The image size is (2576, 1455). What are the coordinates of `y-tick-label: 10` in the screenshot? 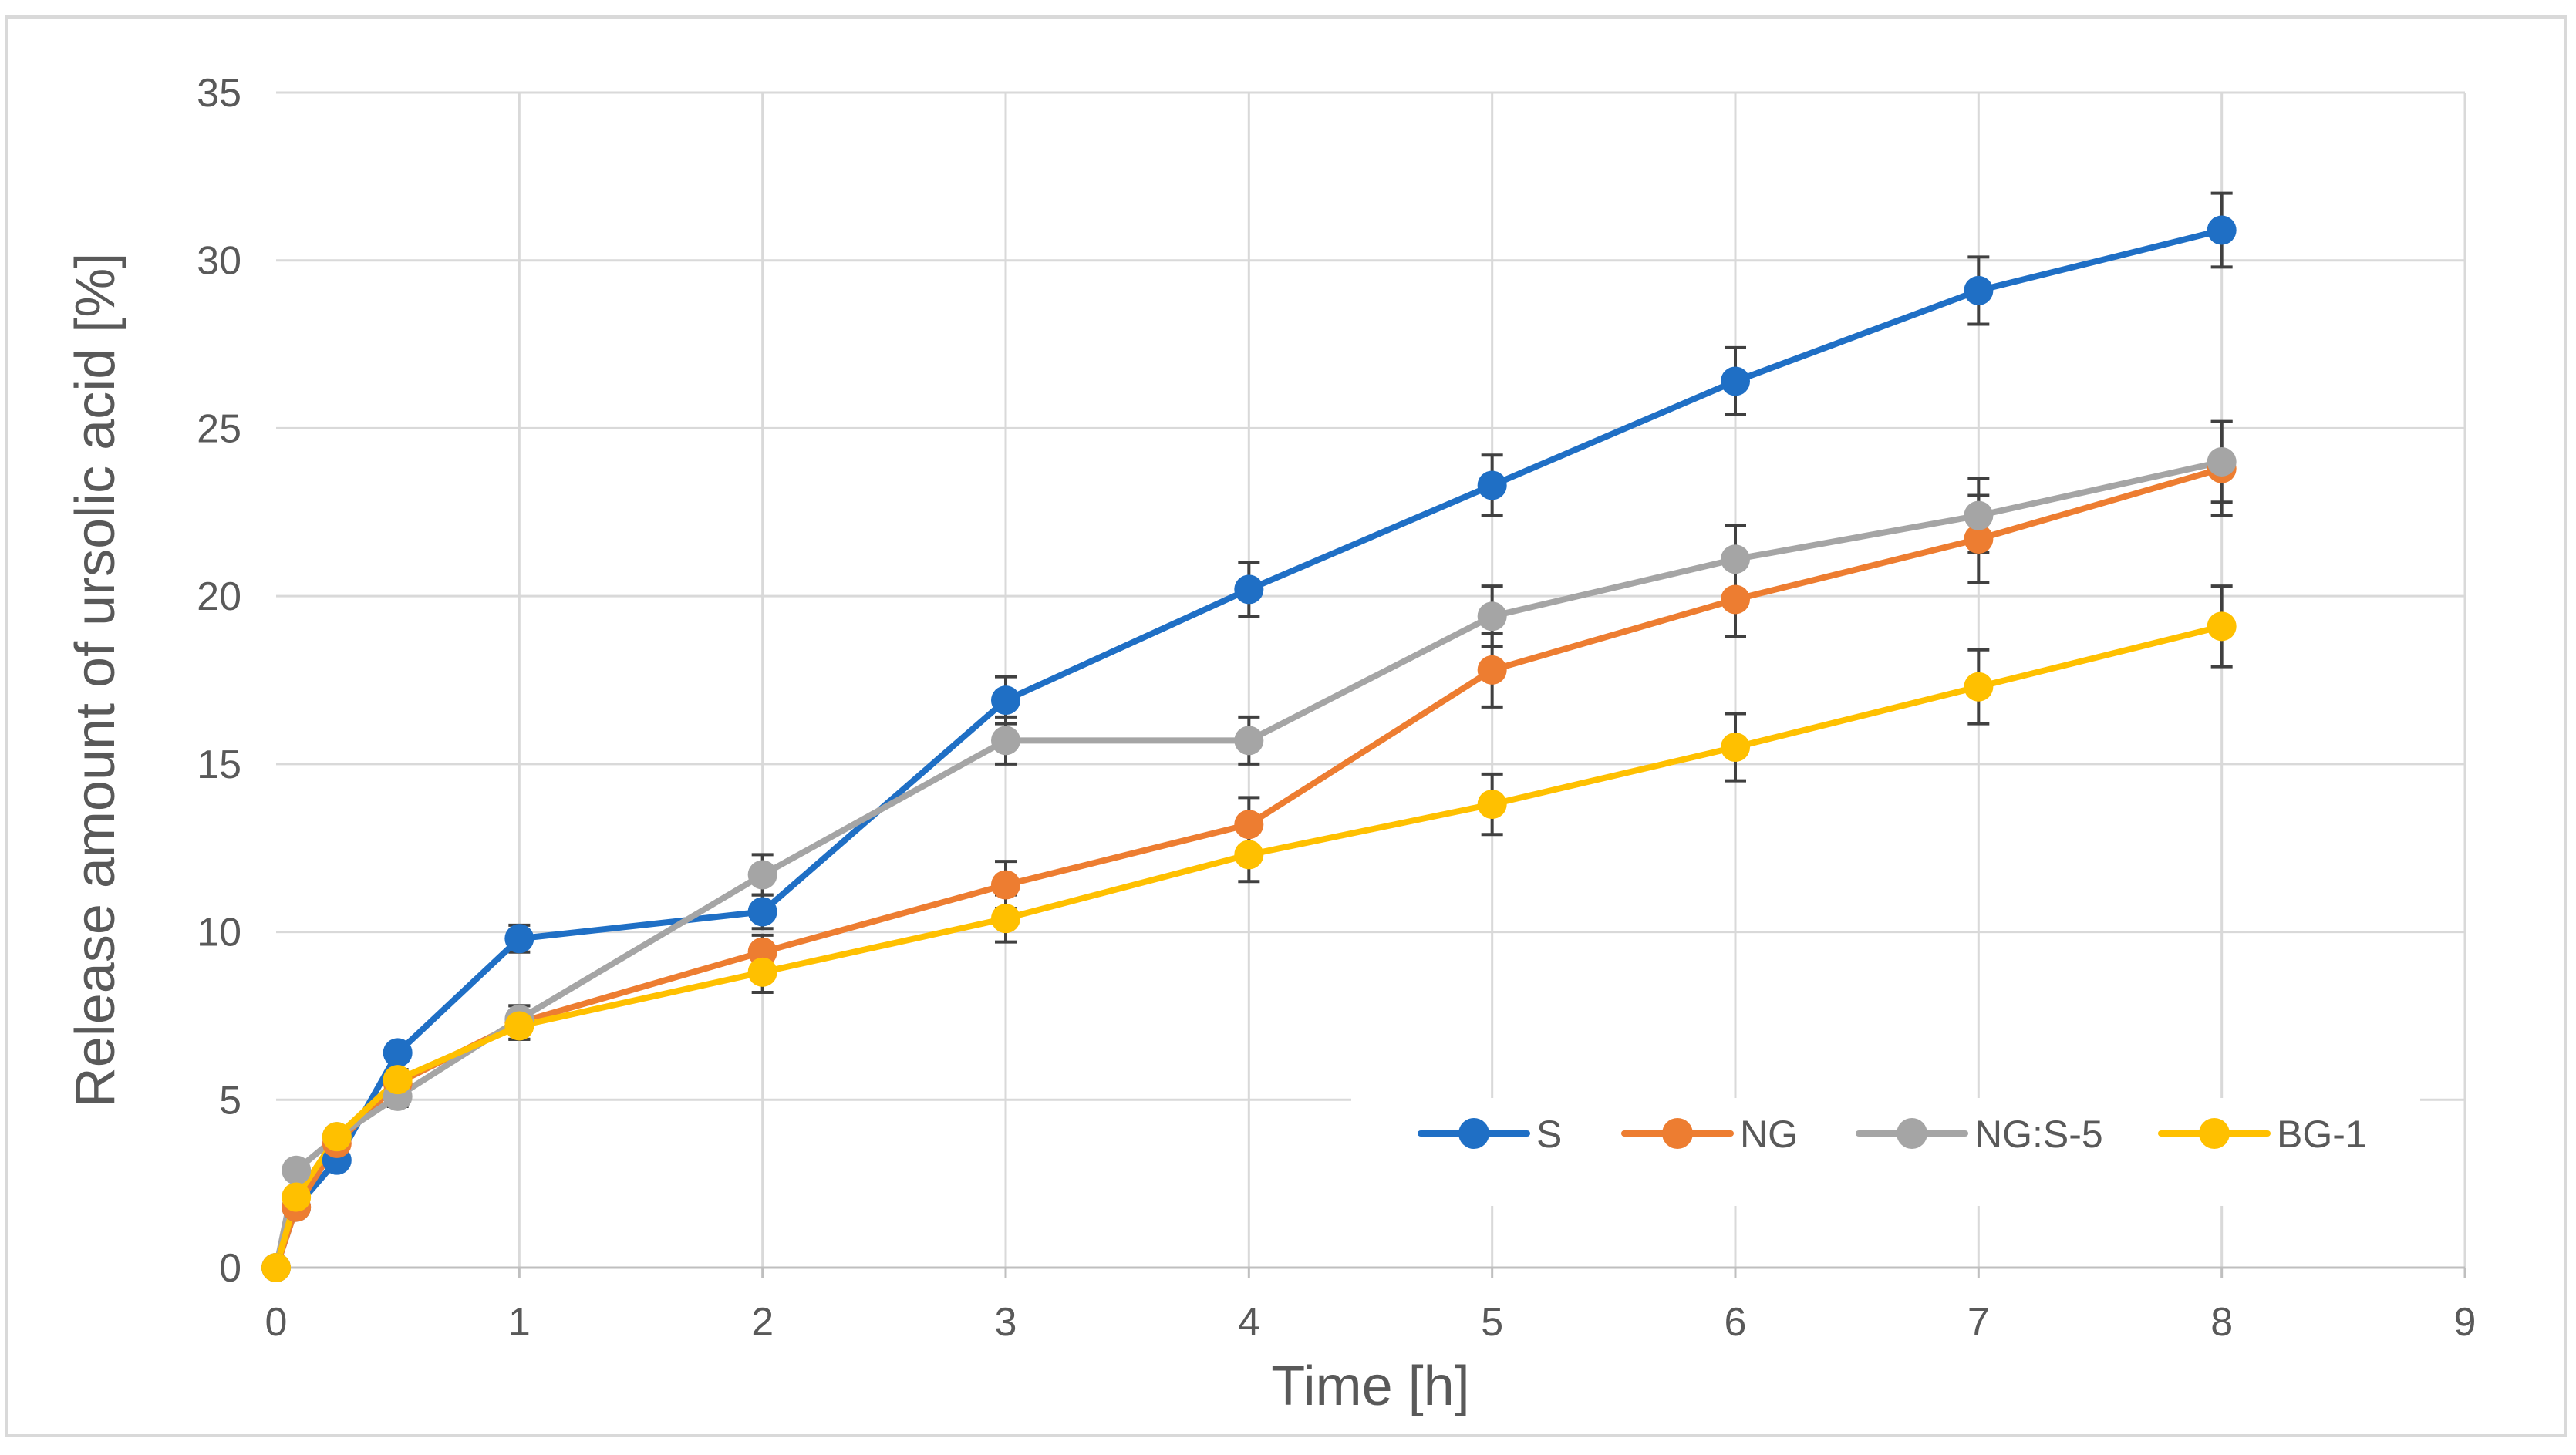 It's located at (219, 933).